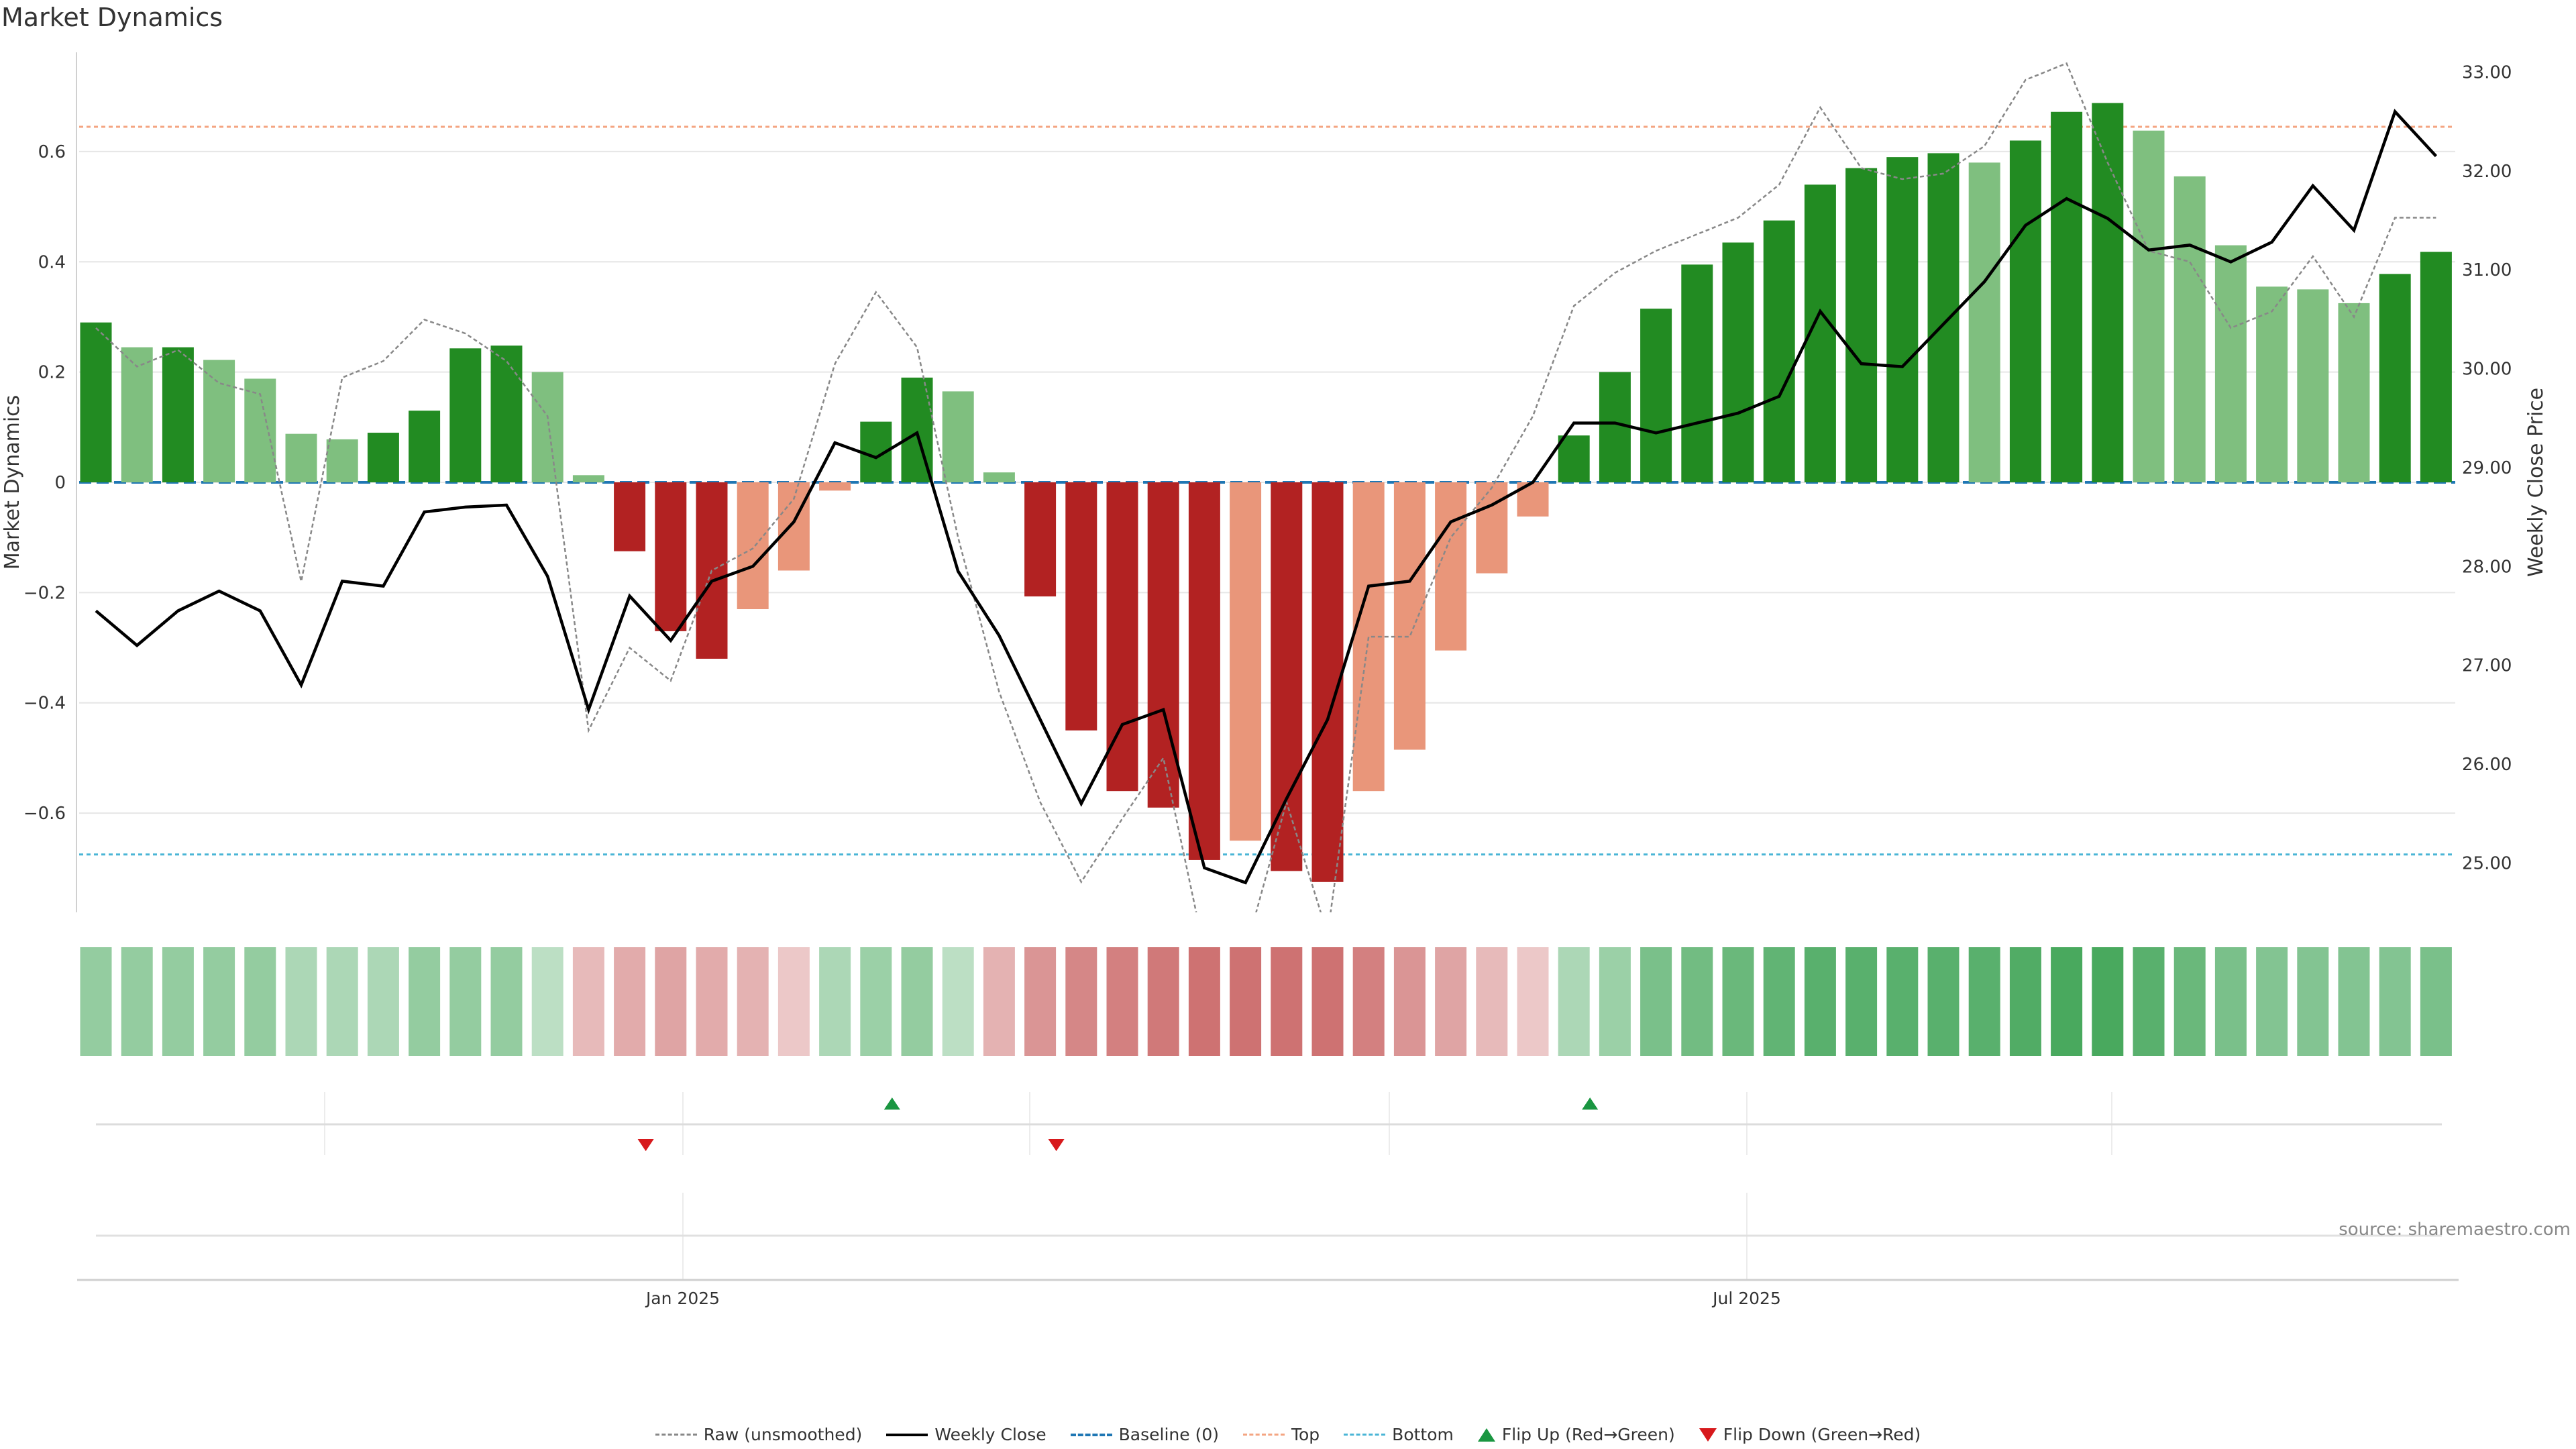 The width and height of the screenshot is (2576, 1449). Describe the element at coordinates (2487, 765) in the screenshot. I see `y2-tick-label: 26.00` at that location.